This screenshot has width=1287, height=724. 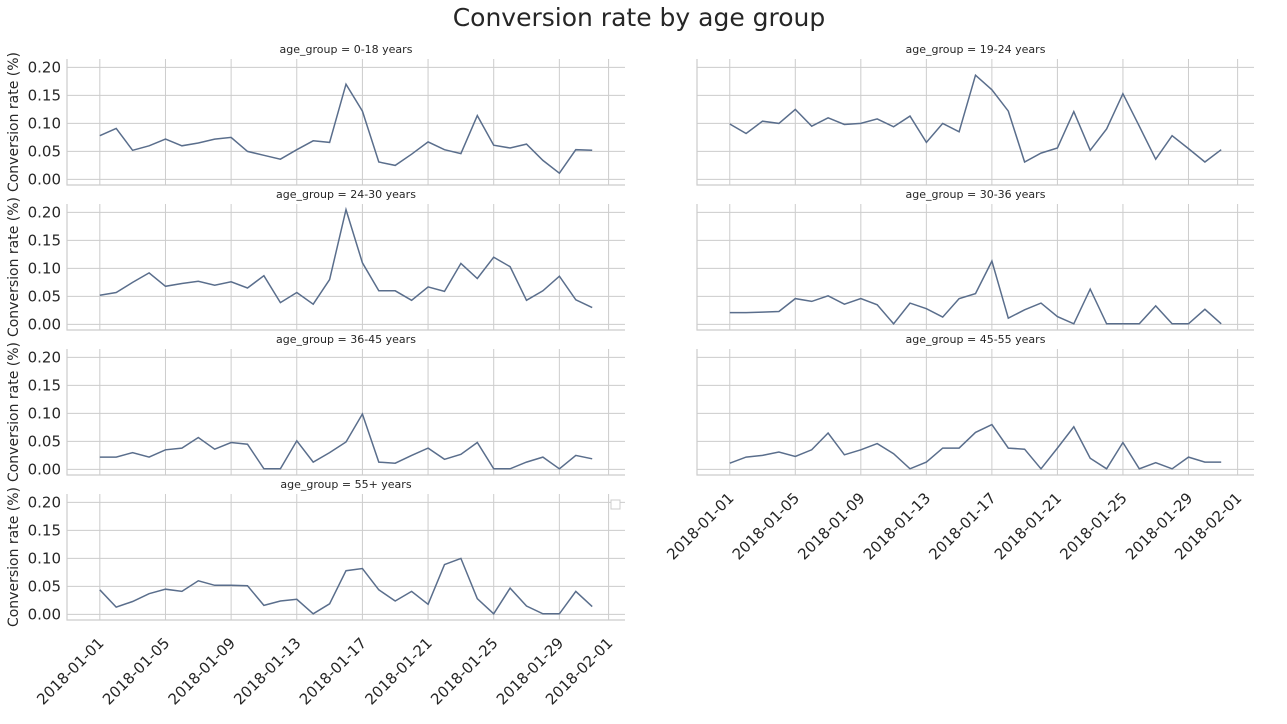 I want to click on empty-legend-box, so click(x=615, y=504).